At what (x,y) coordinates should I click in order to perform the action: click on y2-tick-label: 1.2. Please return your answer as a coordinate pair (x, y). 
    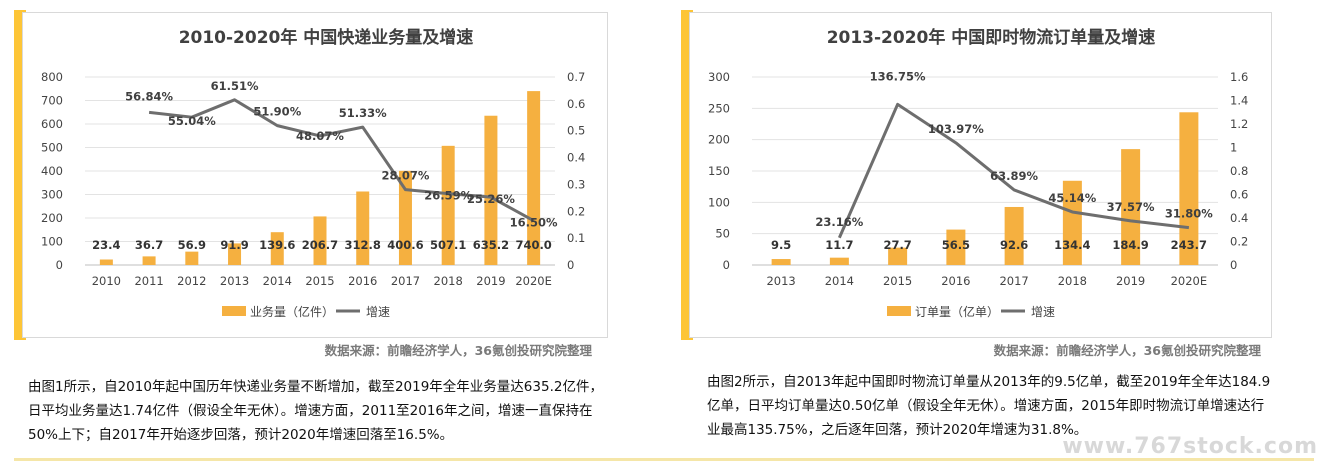
    Looking at the image, I should click on (1239, 124).